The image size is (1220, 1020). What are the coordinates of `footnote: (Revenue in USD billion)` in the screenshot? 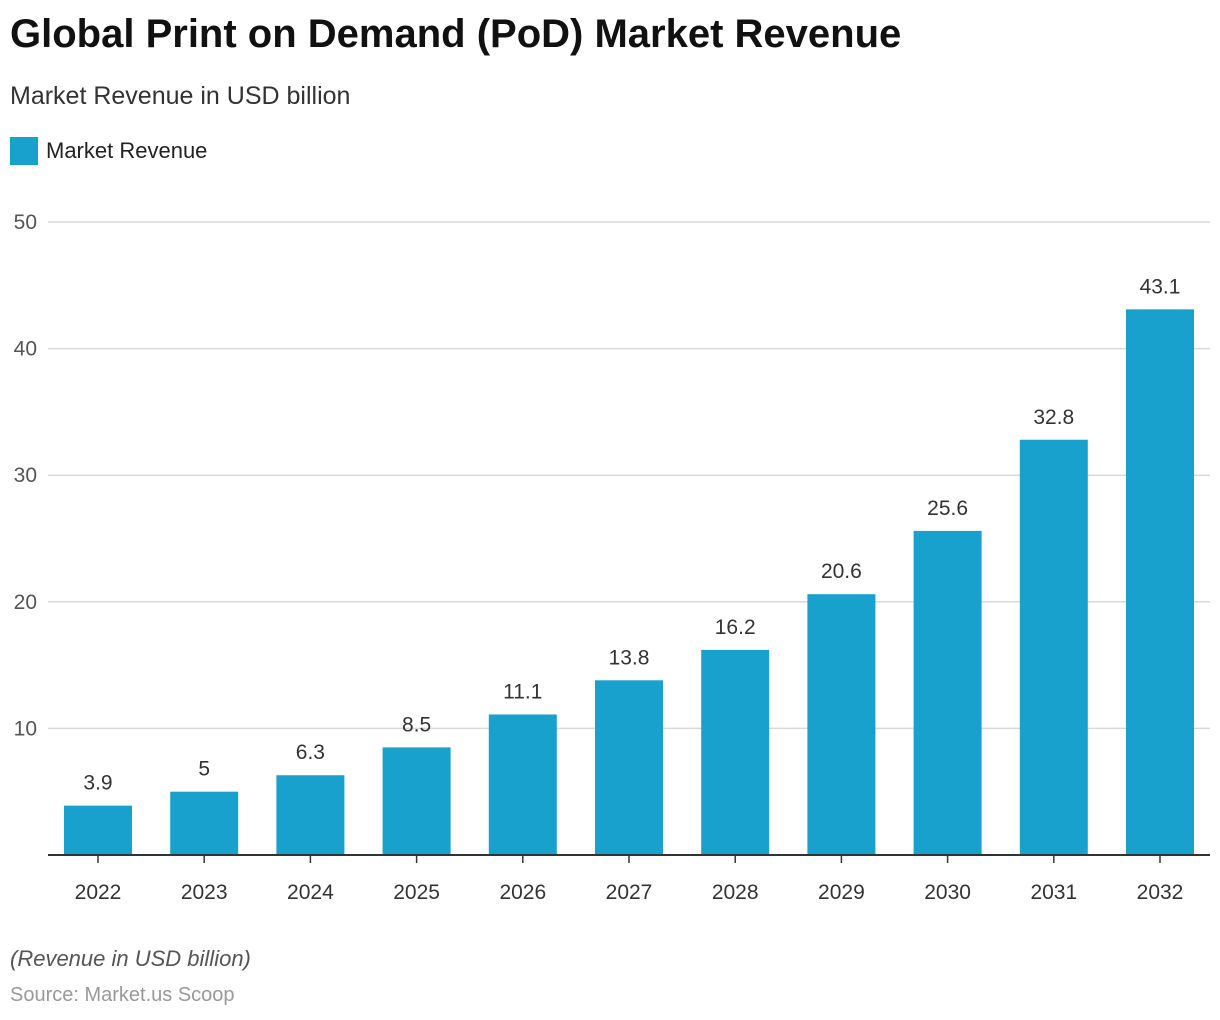 It's located at (130, 958).